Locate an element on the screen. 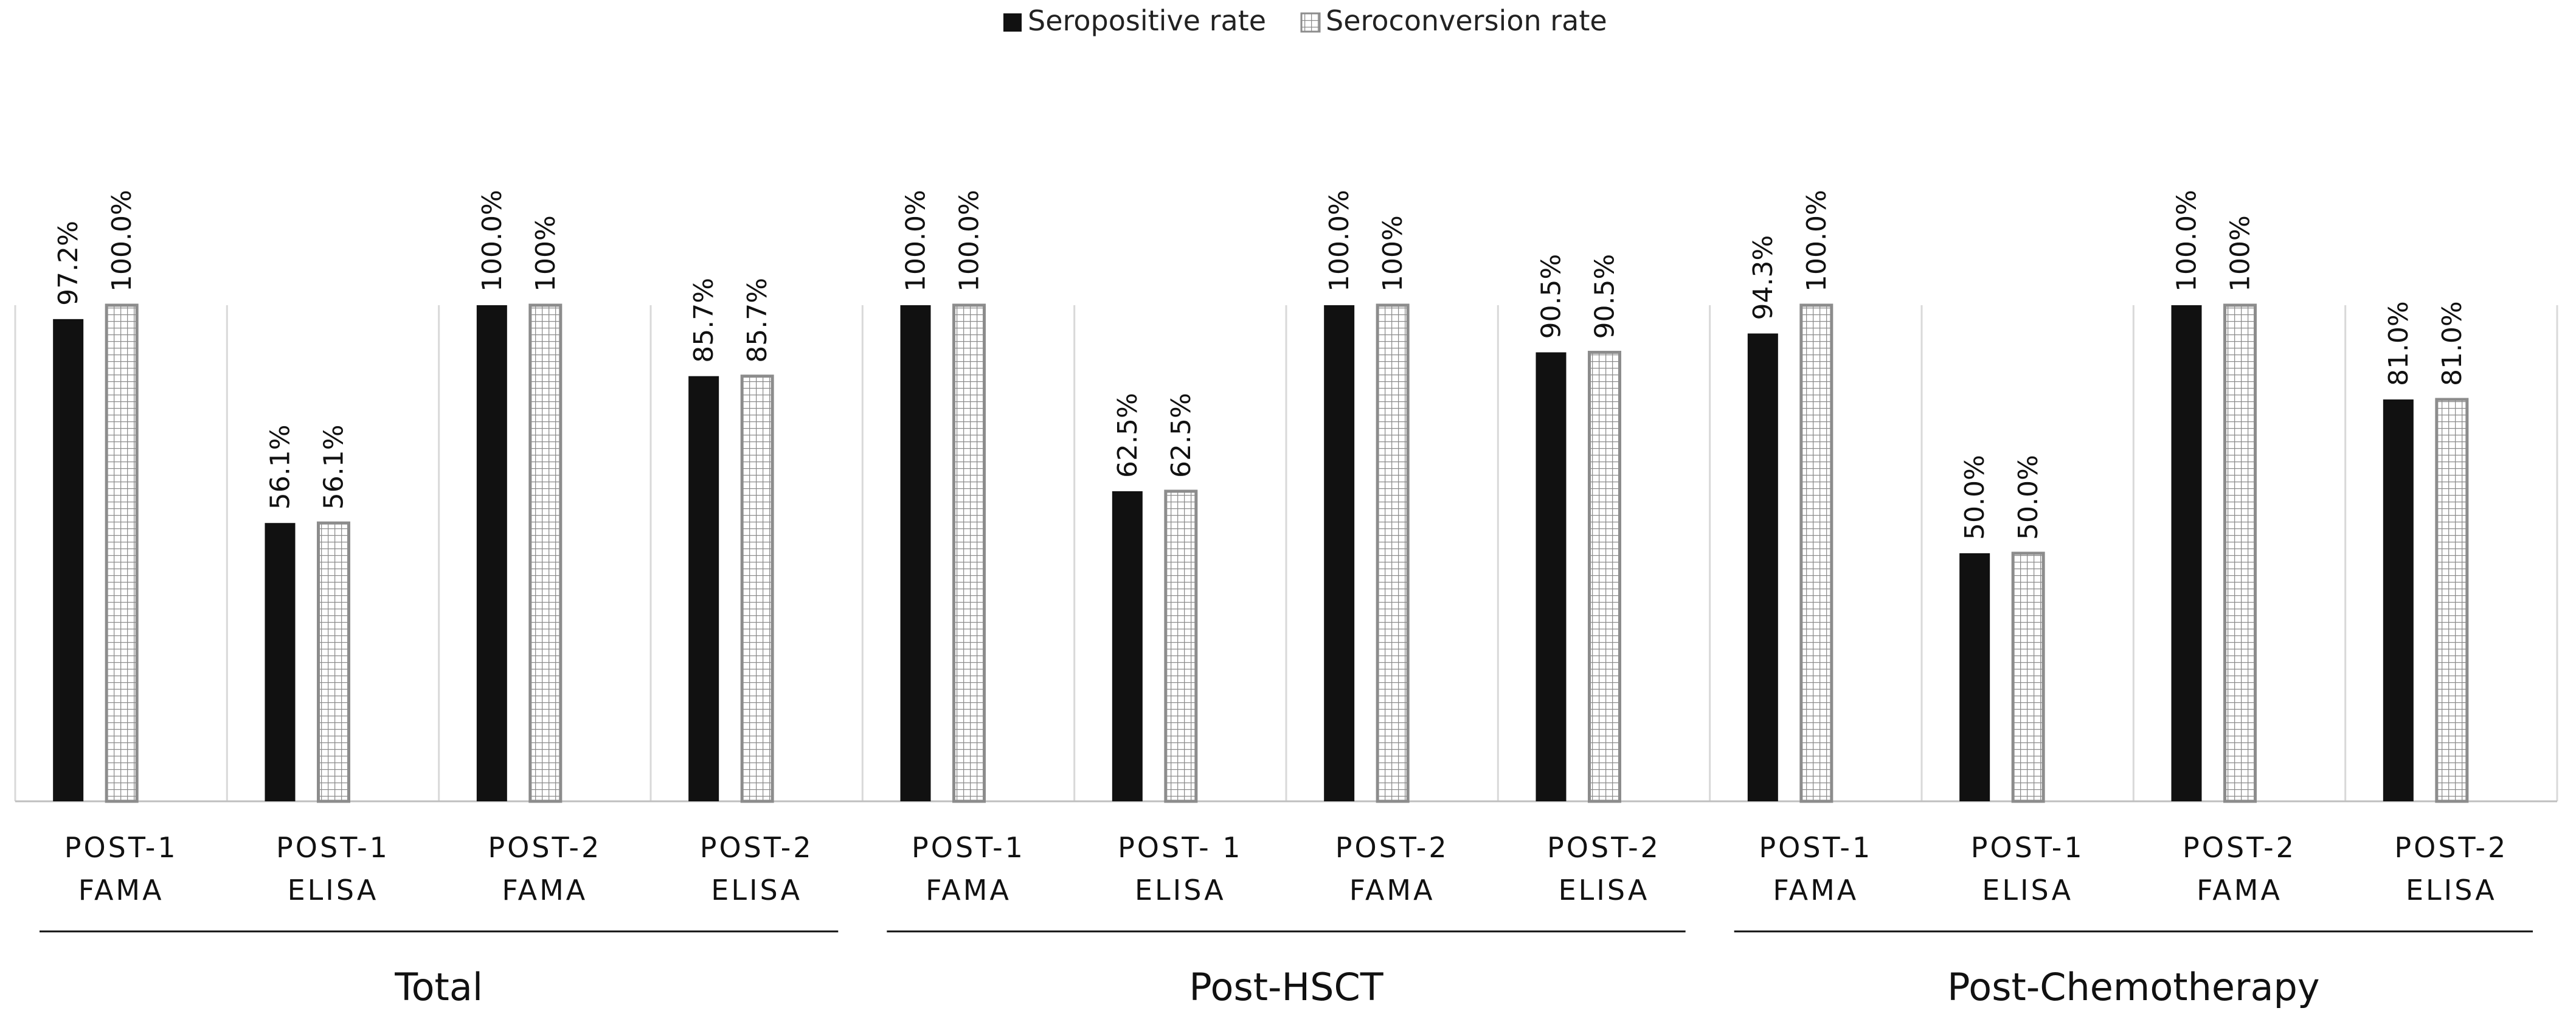 The height and width of the screenshot is (1022, 2576). group-axis: Total Post-HSCT Post-Chemotherapy is located at coordinates (1286, 970).